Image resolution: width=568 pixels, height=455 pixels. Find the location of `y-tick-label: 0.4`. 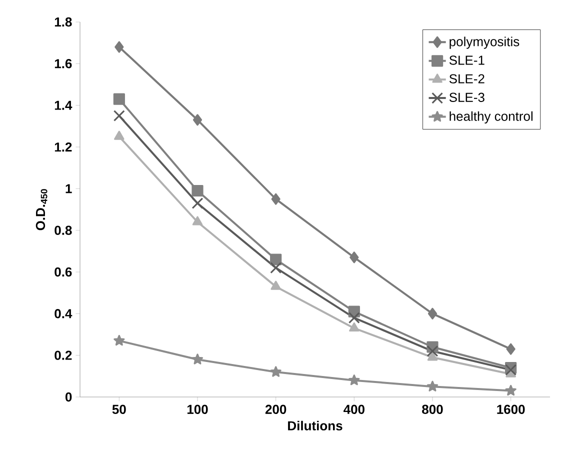

y-tick-label: 0.4 is located at coordinates (63, 313).